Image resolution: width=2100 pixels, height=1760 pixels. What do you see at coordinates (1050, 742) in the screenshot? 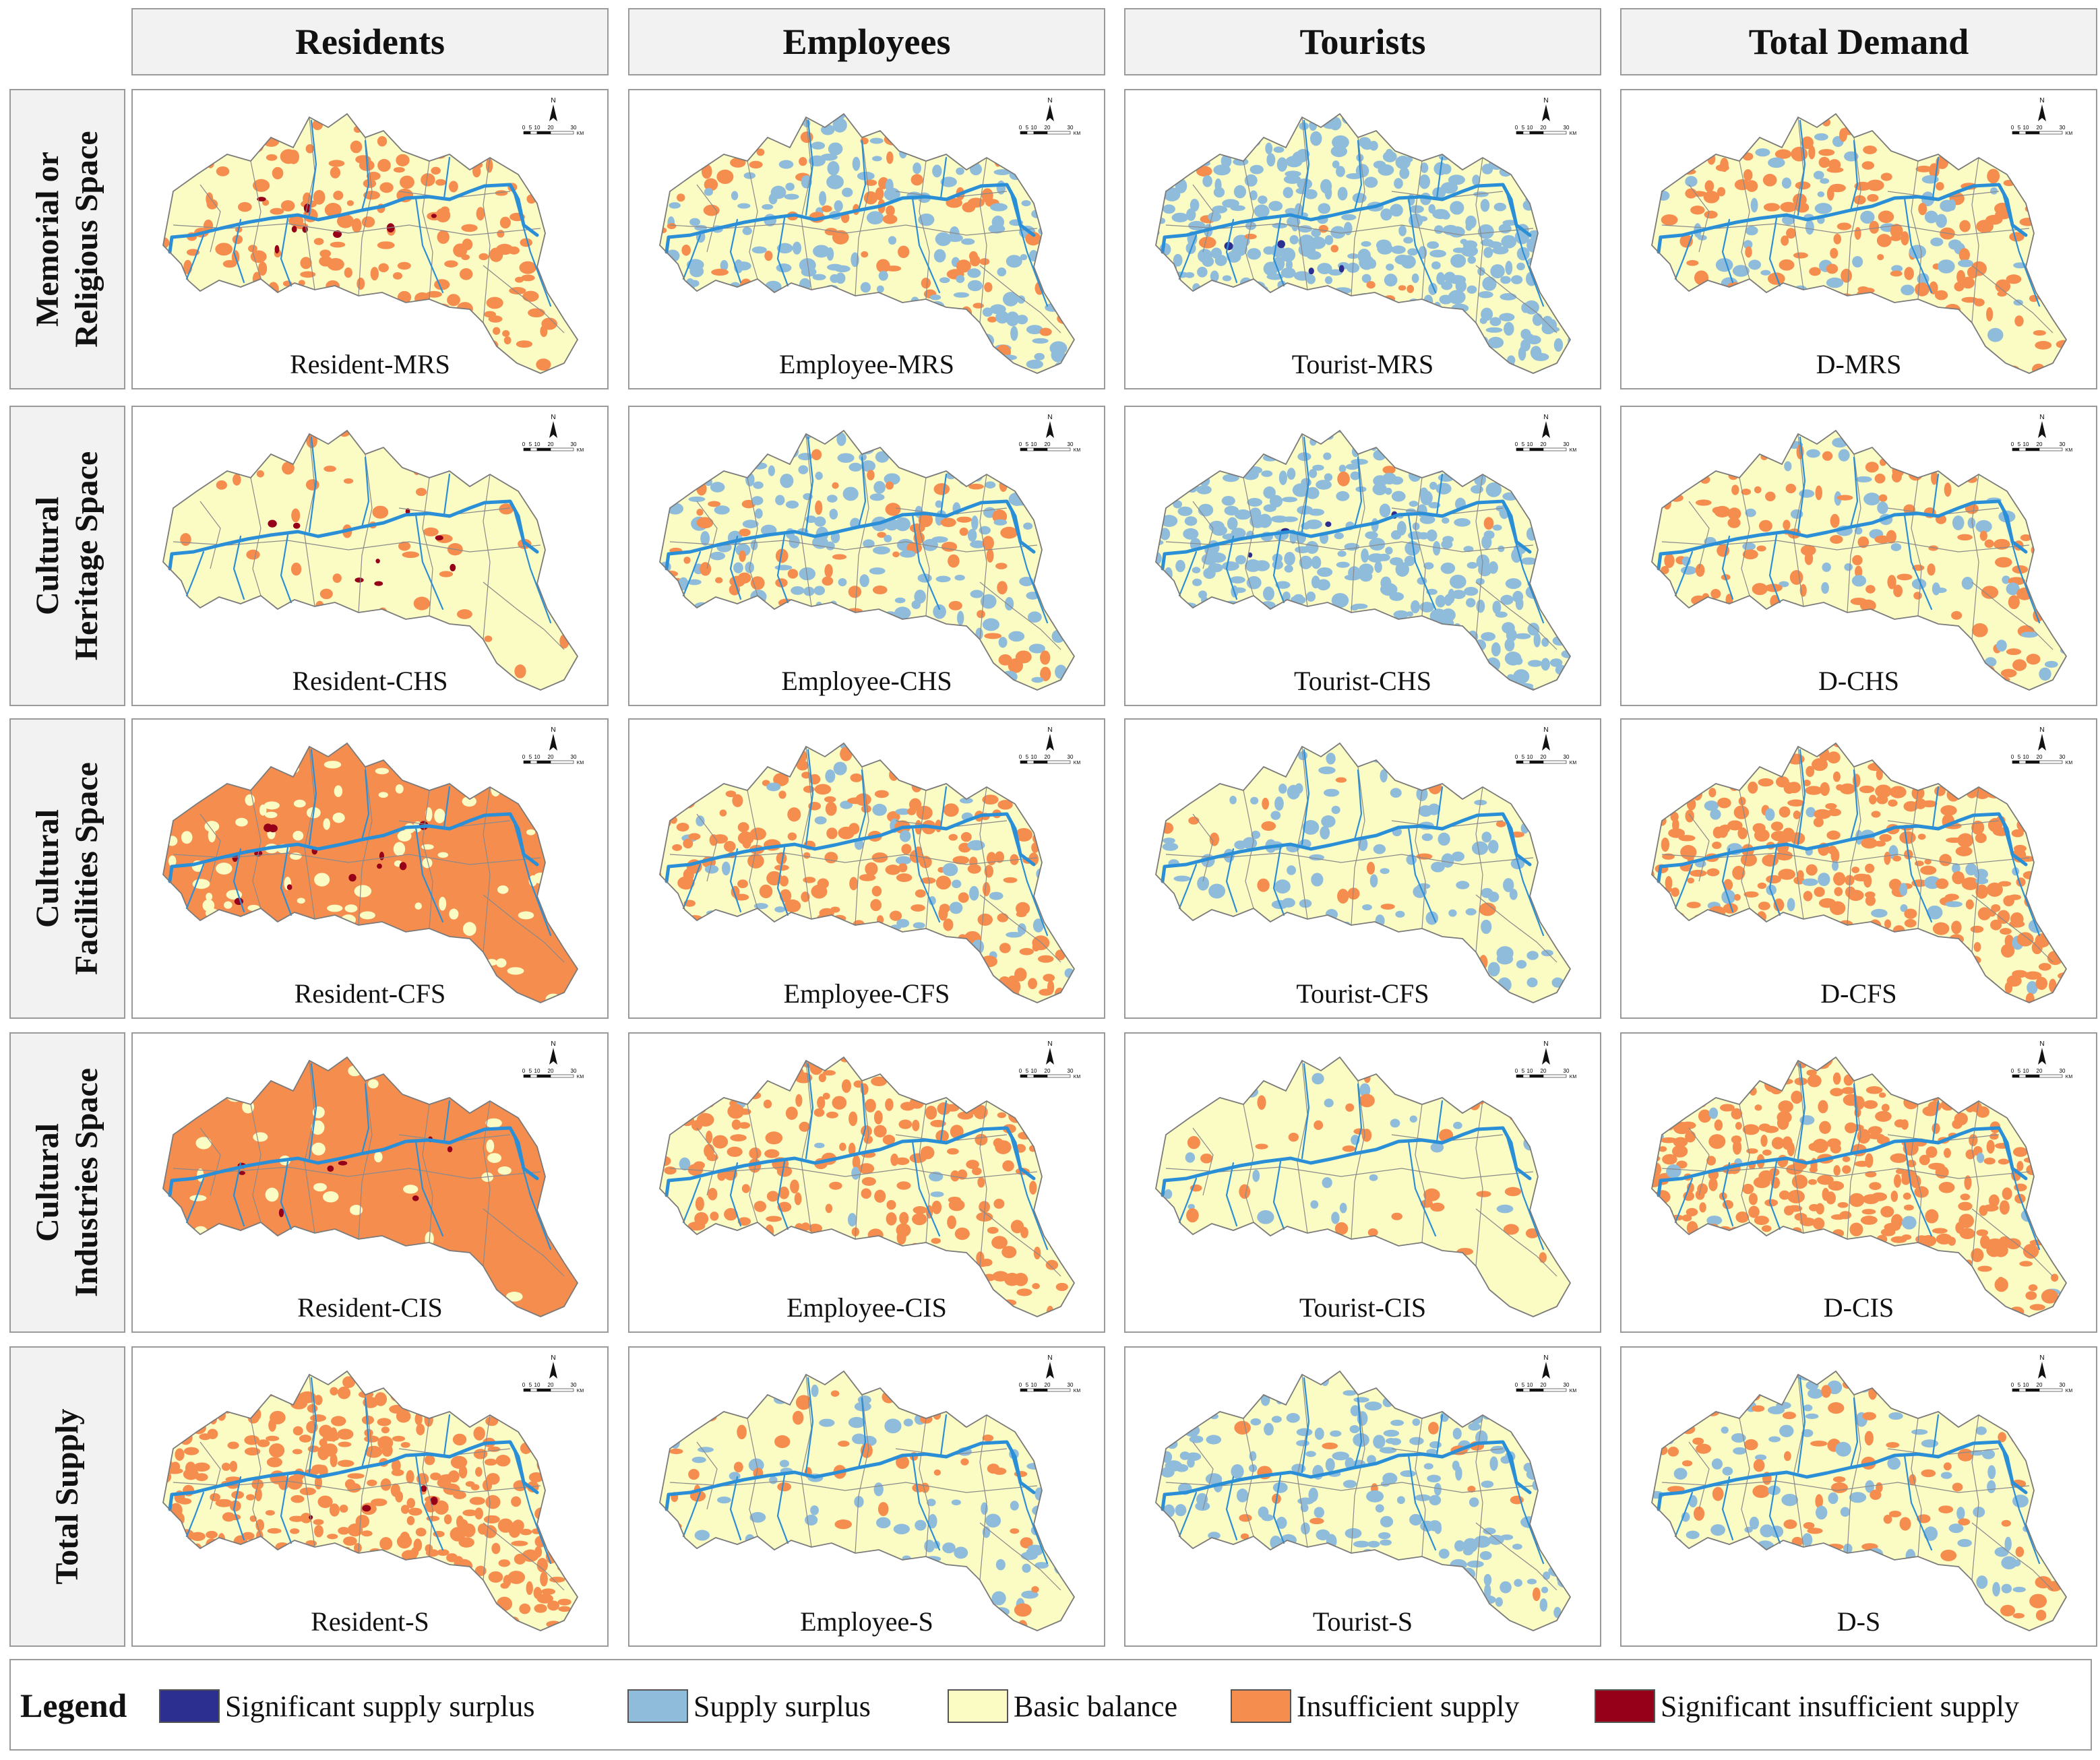
I see `north-arrow-icon` at bounding box center [1050, 742].